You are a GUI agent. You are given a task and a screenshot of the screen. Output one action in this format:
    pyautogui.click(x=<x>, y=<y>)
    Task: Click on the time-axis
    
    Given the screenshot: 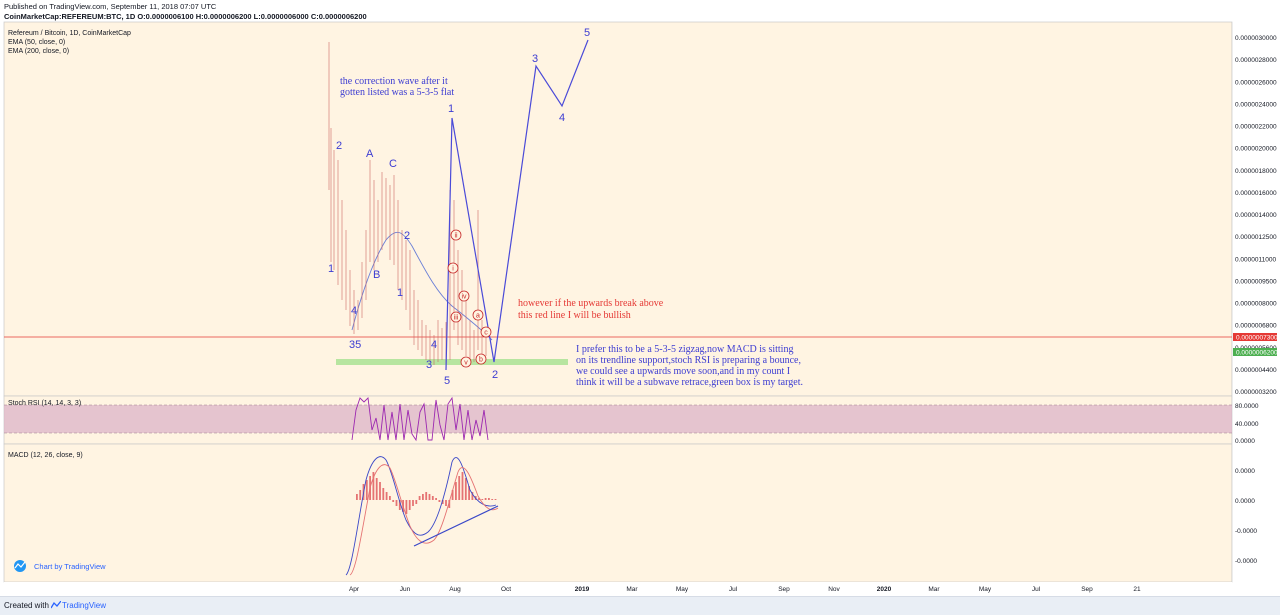 What is the action you would take?
    pyautogui.click(x=618, y=589)
    